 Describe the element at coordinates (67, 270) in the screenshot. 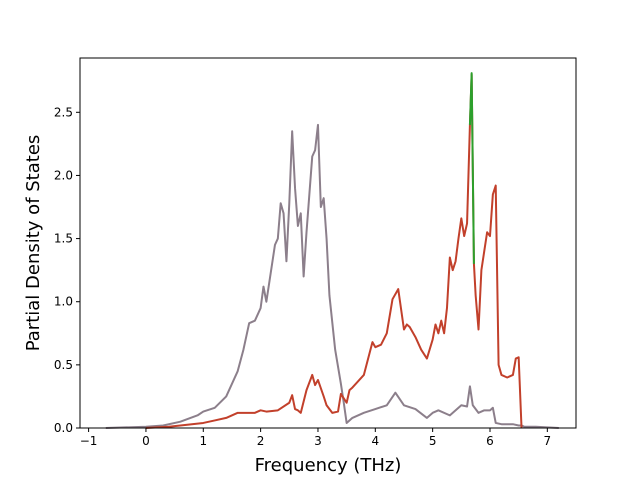

I see `y-ticks: 0.0 0.5 1.0 1.5 2.0 2.5` at that location.